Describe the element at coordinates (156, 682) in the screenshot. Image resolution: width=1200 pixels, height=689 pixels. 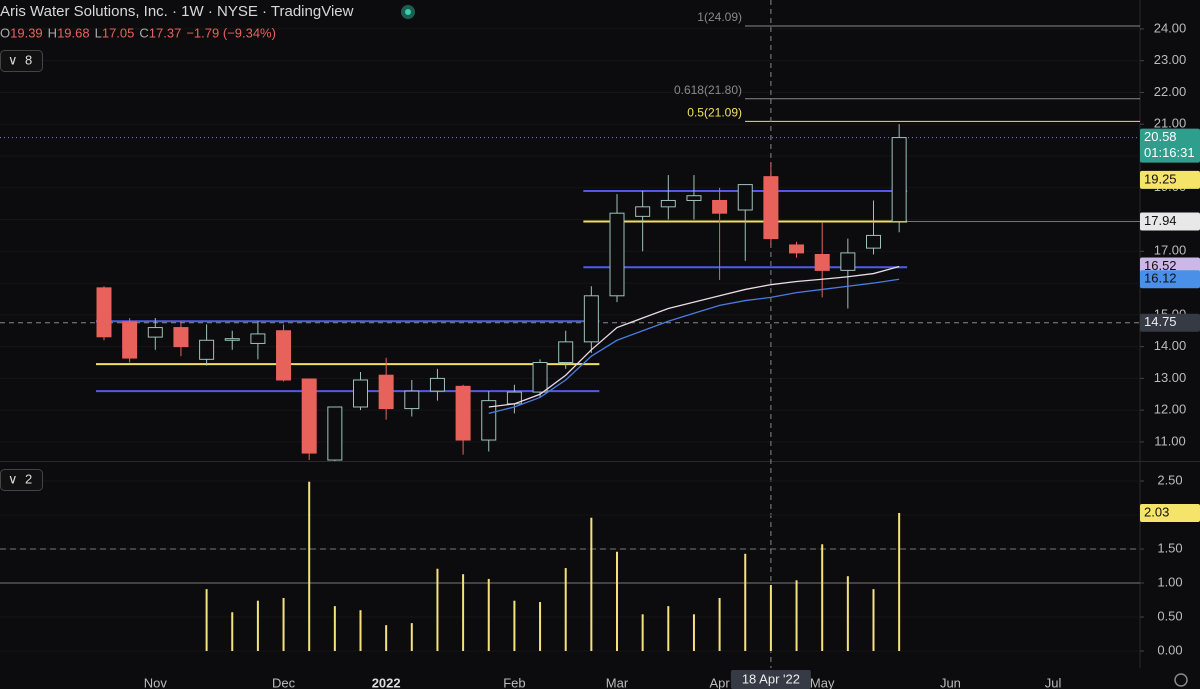
I see `x-tick-label: Nov` at that location.